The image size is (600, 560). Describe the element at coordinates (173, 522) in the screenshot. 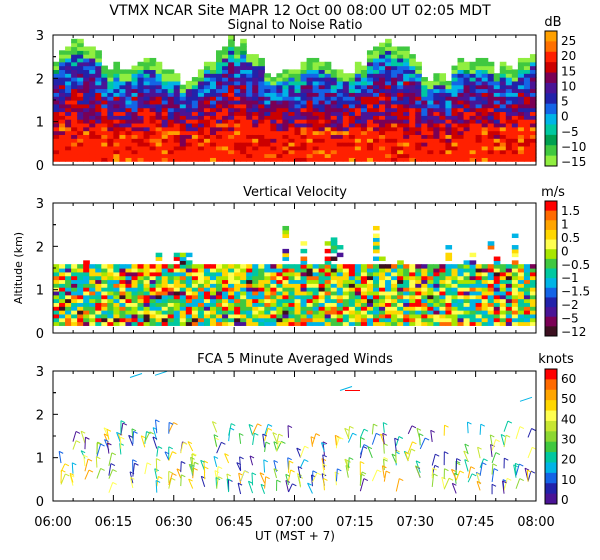

I see `x-tick-label: 06:30` at that location.